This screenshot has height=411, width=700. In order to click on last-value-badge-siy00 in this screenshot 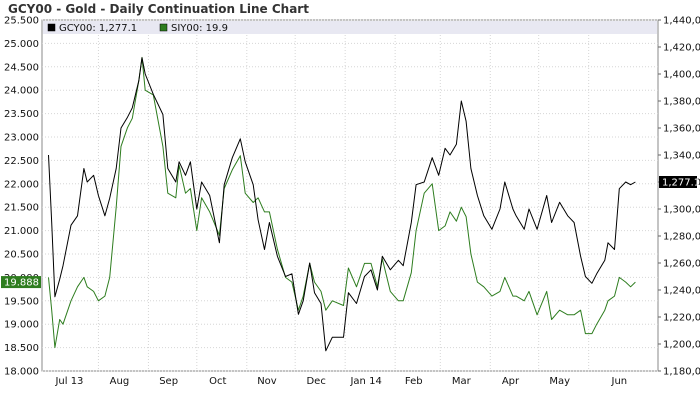, I will do `click(21, 282)`.